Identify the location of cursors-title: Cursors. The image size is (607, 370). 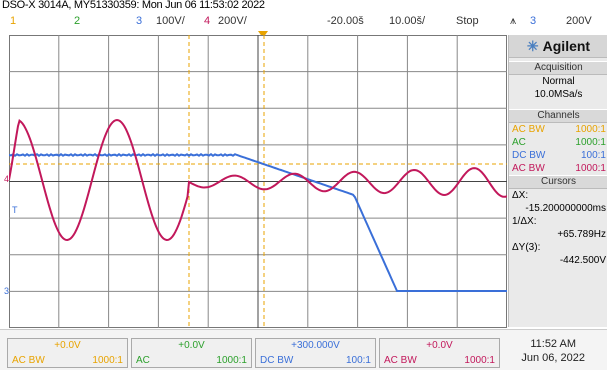
(558, 182).